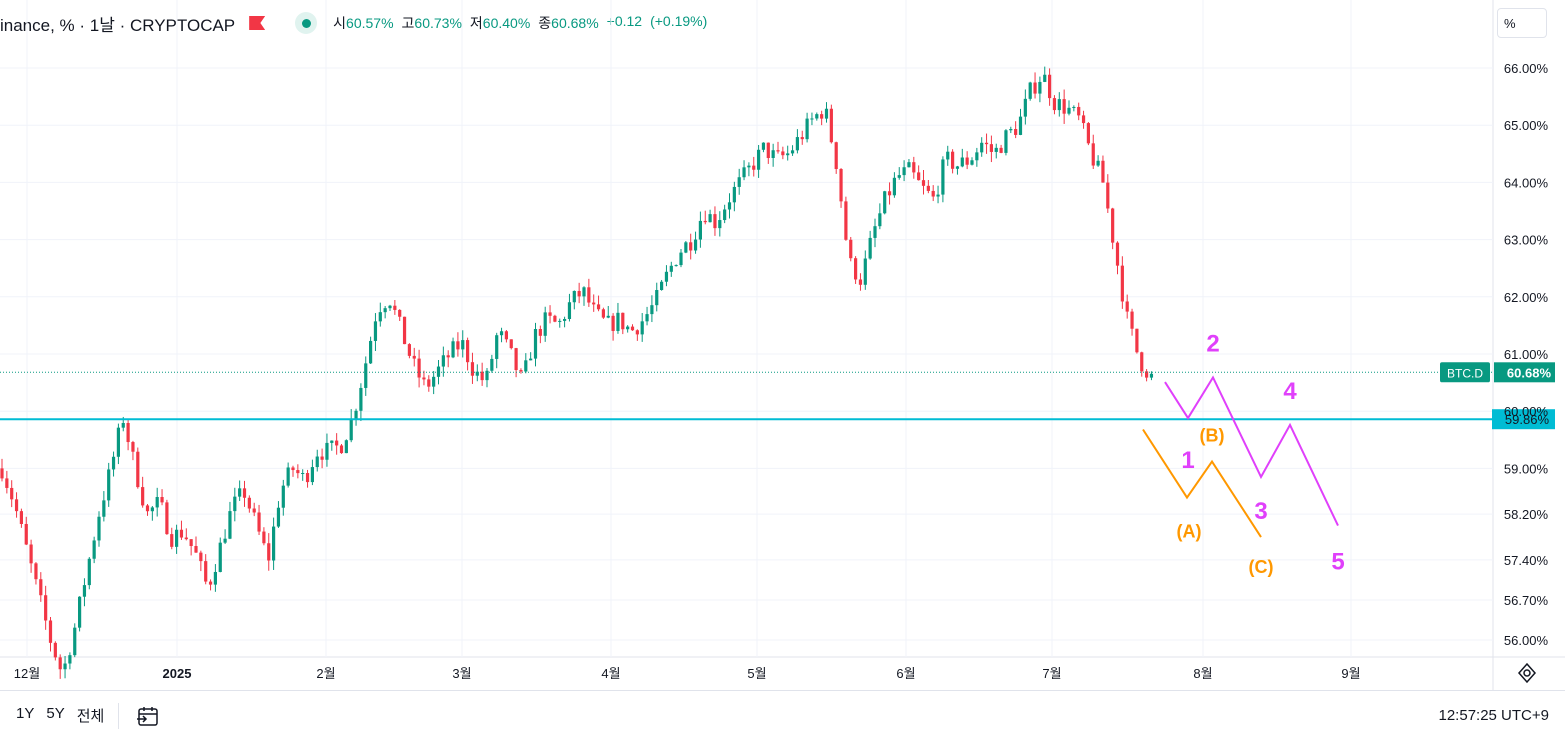 The image size is (1565, 740). What do you see at coordinates (55, 713) in the screenshot?
I see `range-5y-button: 5Y` at bounding box center [55, 713].